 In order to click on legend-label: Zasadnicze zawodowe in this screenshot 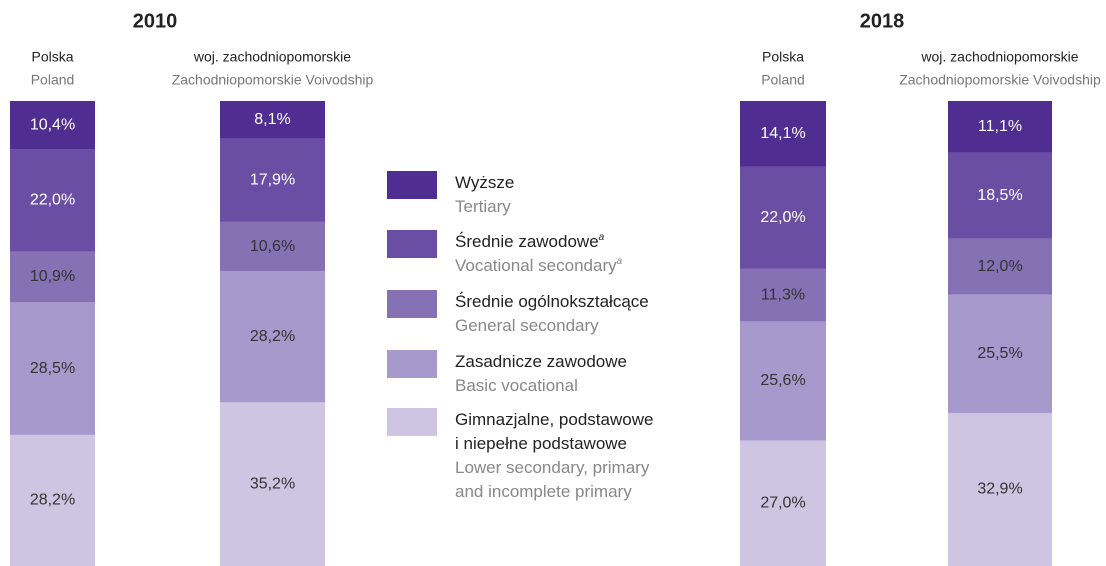, I will do `click(541, 361)`.